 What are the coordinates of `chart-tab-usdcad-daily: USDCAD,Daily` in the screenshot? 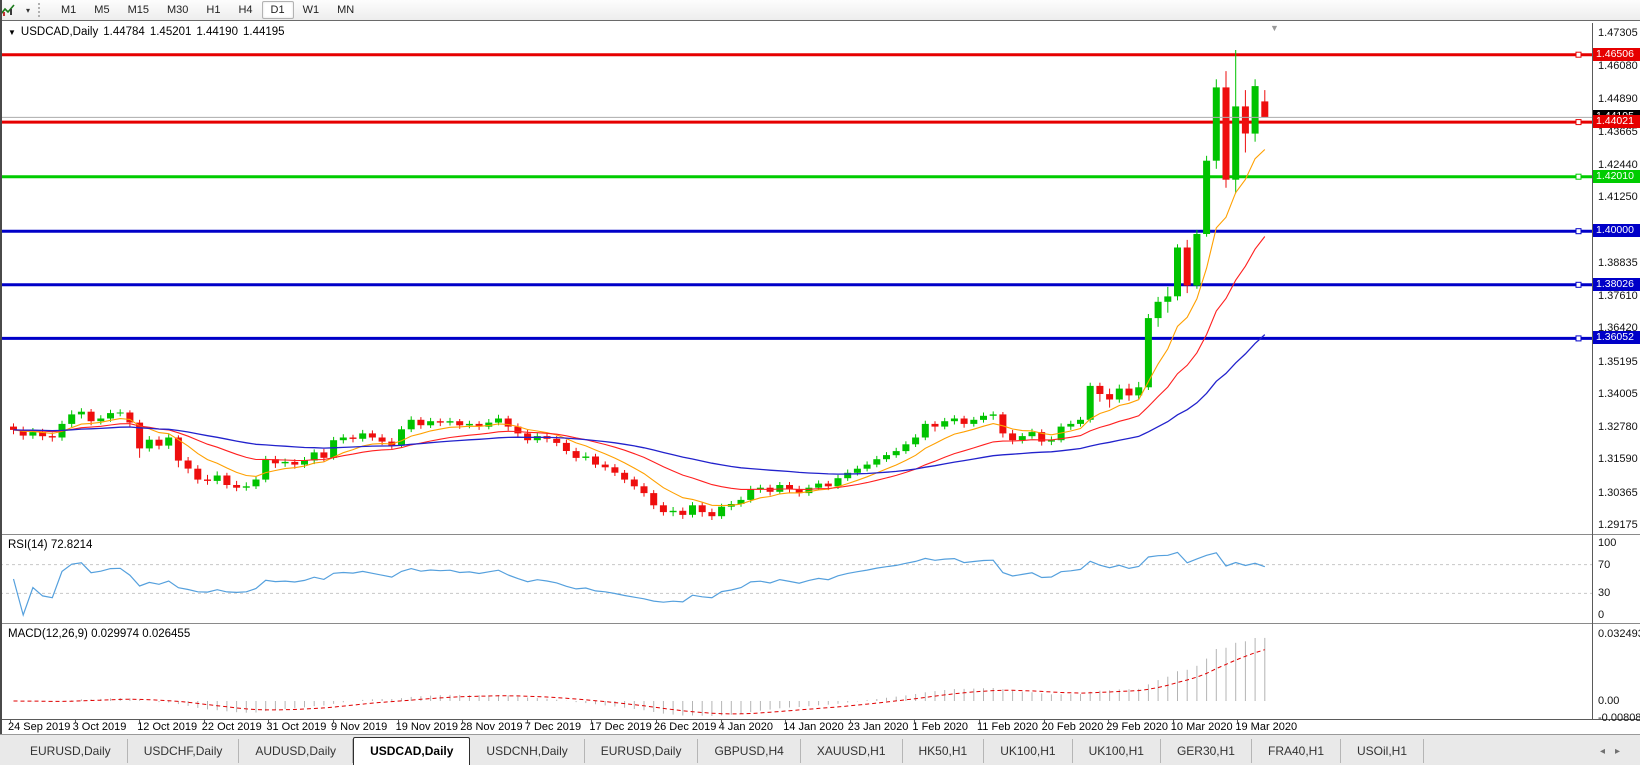 It's located at (412, 751).